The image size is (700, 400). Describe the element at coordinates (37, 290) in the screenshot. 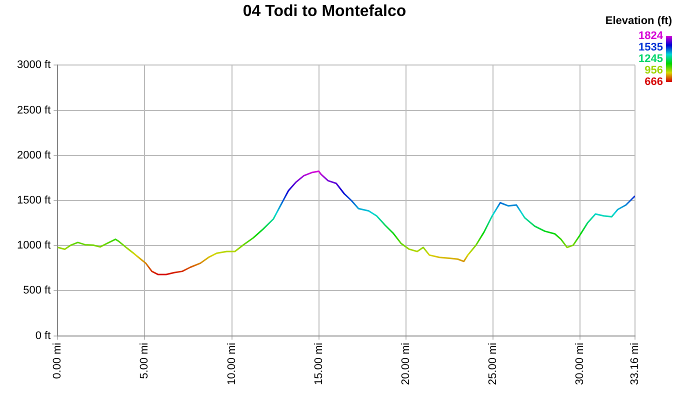

I see `y-tick-label: 500 ft` at that location.